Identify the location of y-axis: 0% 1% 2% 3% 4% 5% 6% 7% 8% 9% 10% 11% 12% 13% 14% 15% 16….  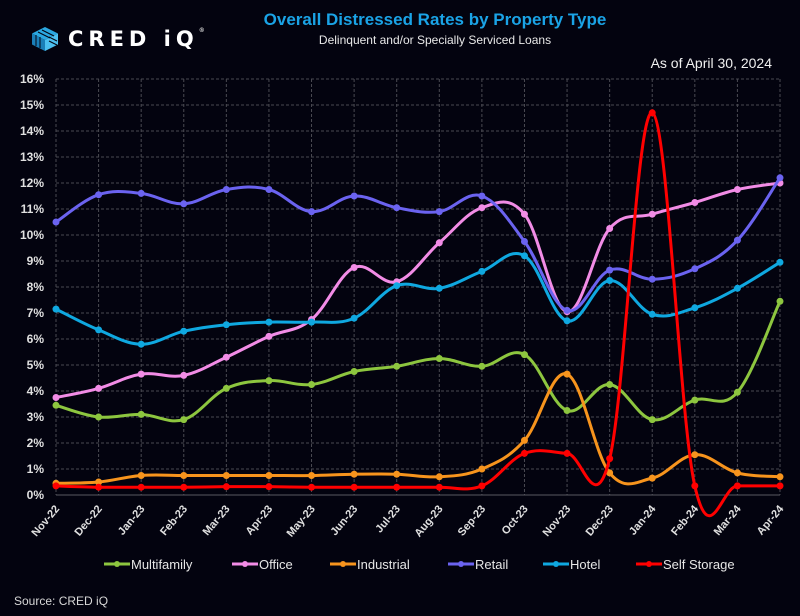
(32, 287).